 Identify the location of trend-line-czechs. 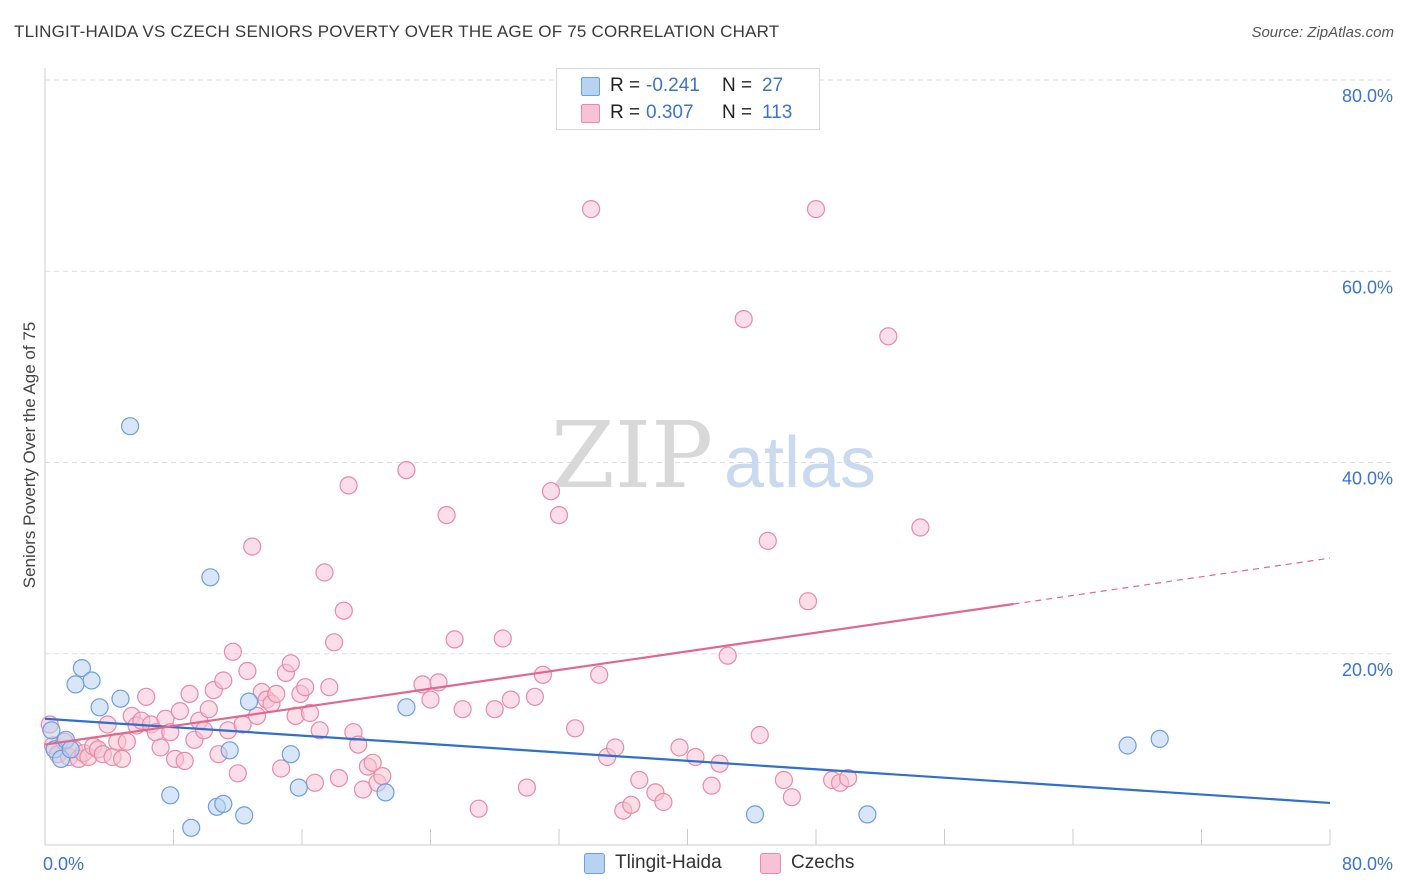
(529, 674).